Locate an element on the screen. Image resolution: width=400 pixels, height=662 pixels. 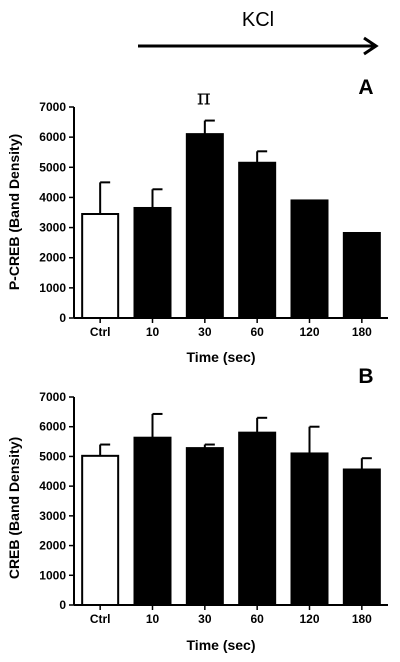
panel-a-x-tick-label: 180 is located at coordinates (362, 332).